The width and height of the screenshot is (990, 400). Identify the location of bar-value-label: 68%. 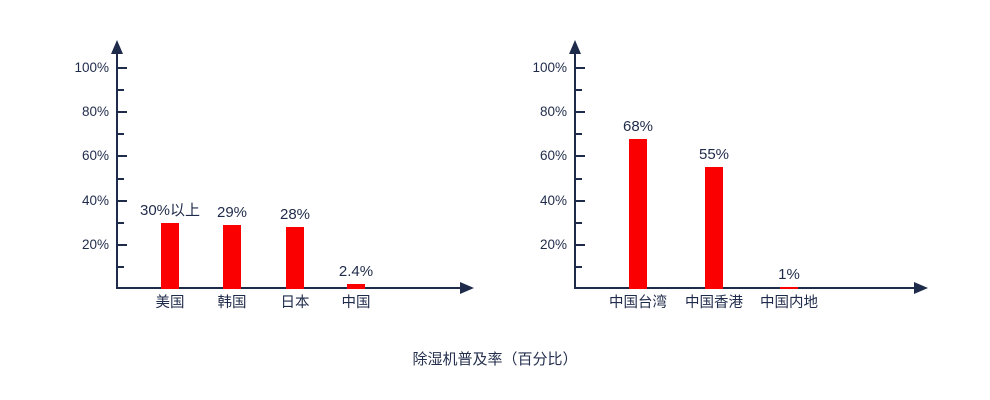
(638, 126).